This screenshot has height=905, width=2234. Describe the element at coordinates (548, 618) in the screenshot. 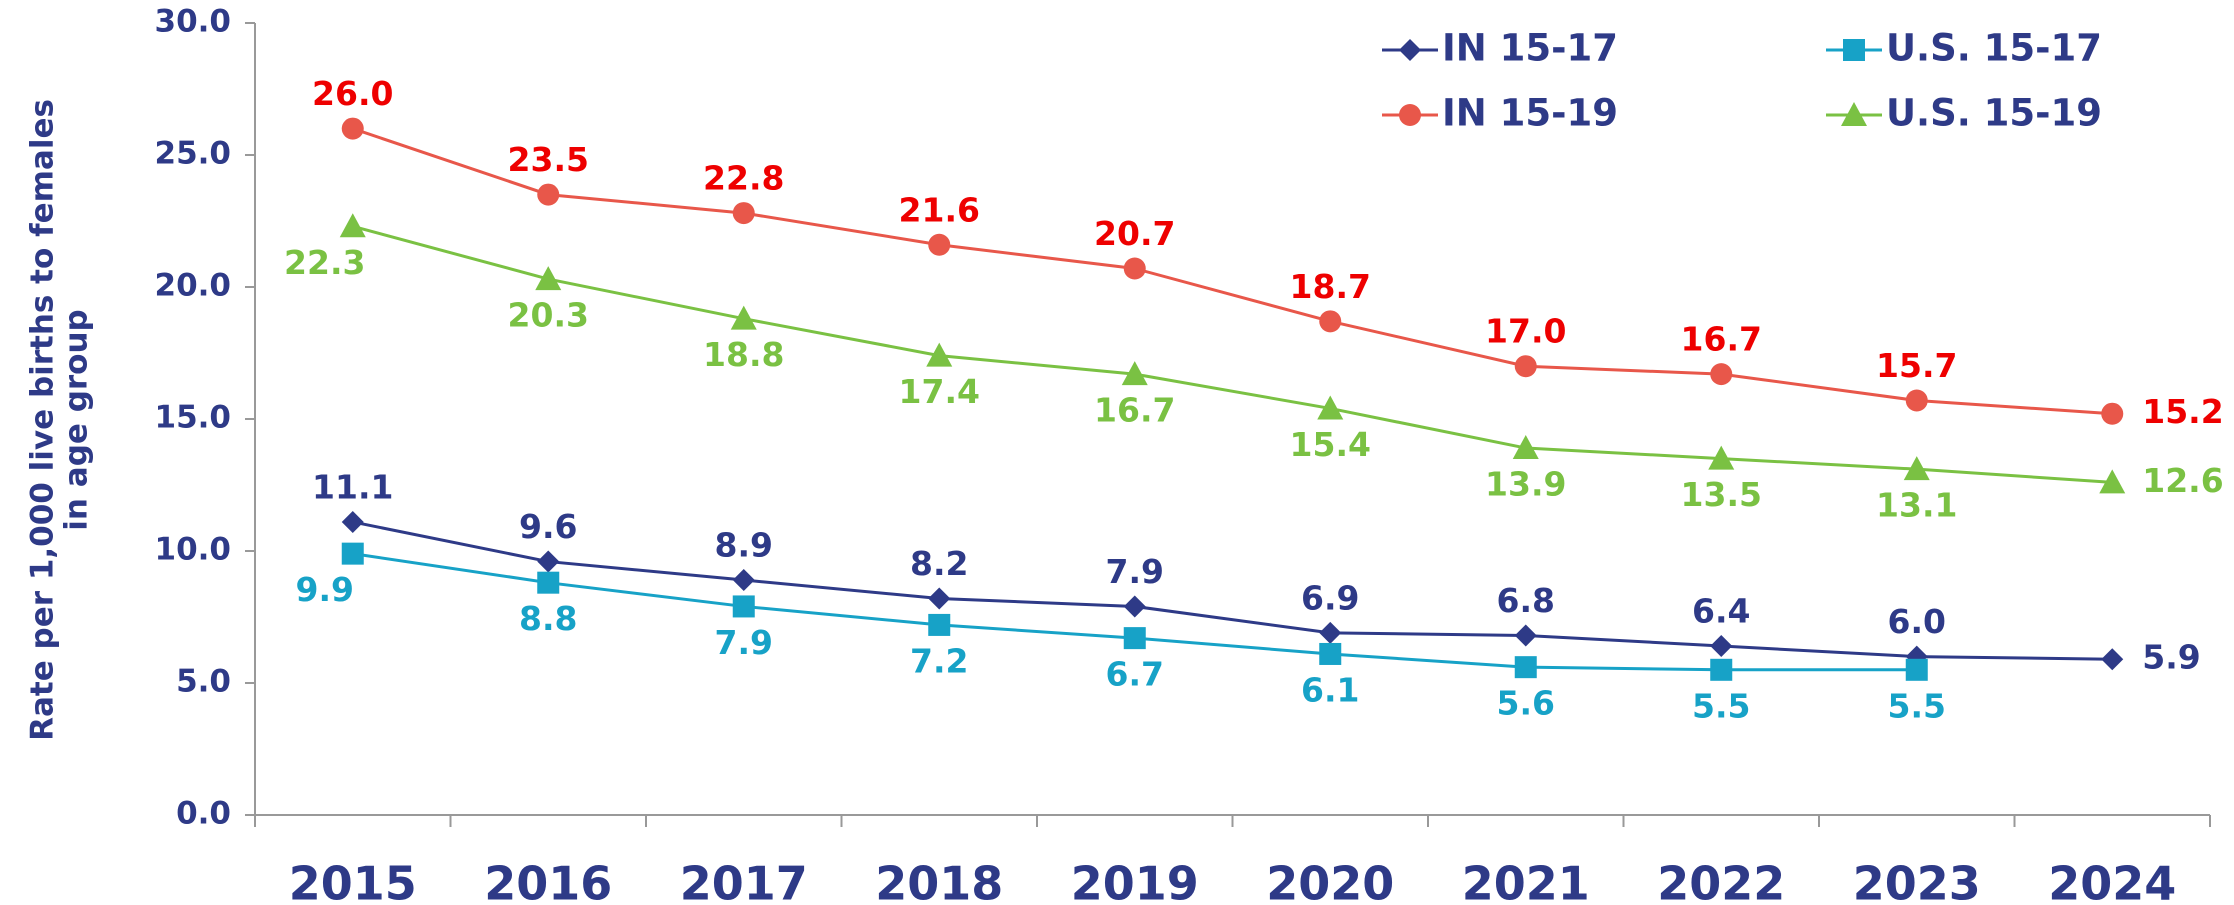

I see `value-label: 8.8` at that location.